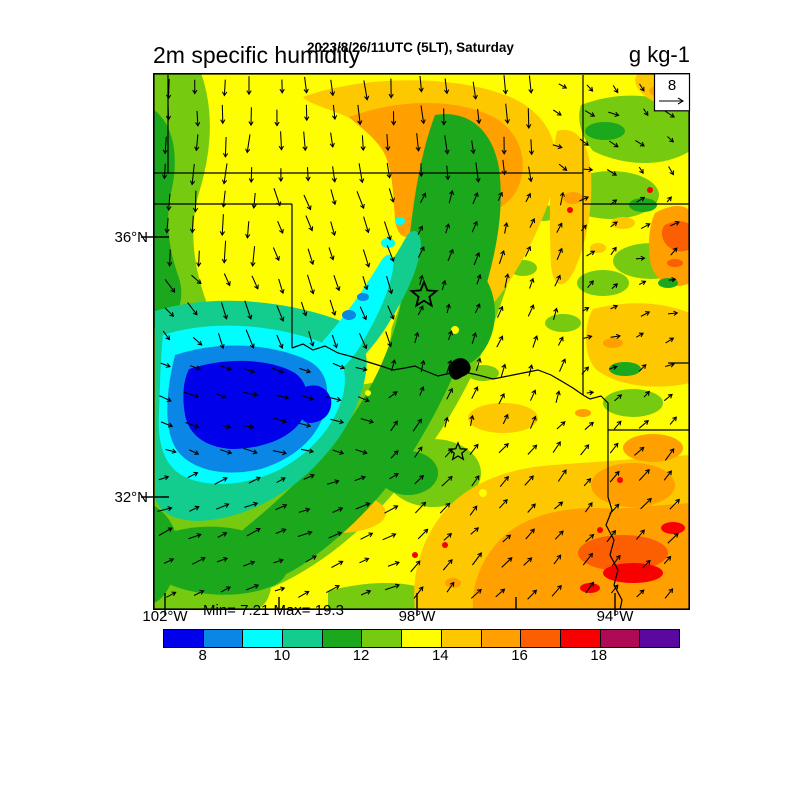 This screenshot has width=800, height=800. Describe the element at coordinates (659, 54) in the screenshot. I see `units-label: g kg-1` at that location.